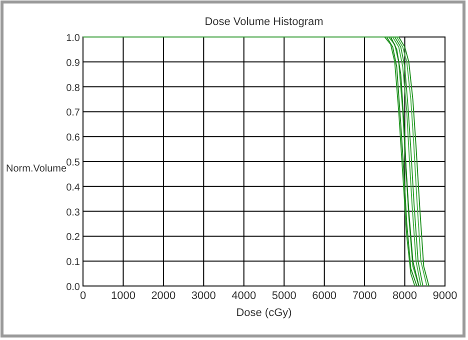 The image size is (468, 340). Describe the element at coordinates (73, 262) in the screenshot. I see `y-tick-label: 0.1` at that location.